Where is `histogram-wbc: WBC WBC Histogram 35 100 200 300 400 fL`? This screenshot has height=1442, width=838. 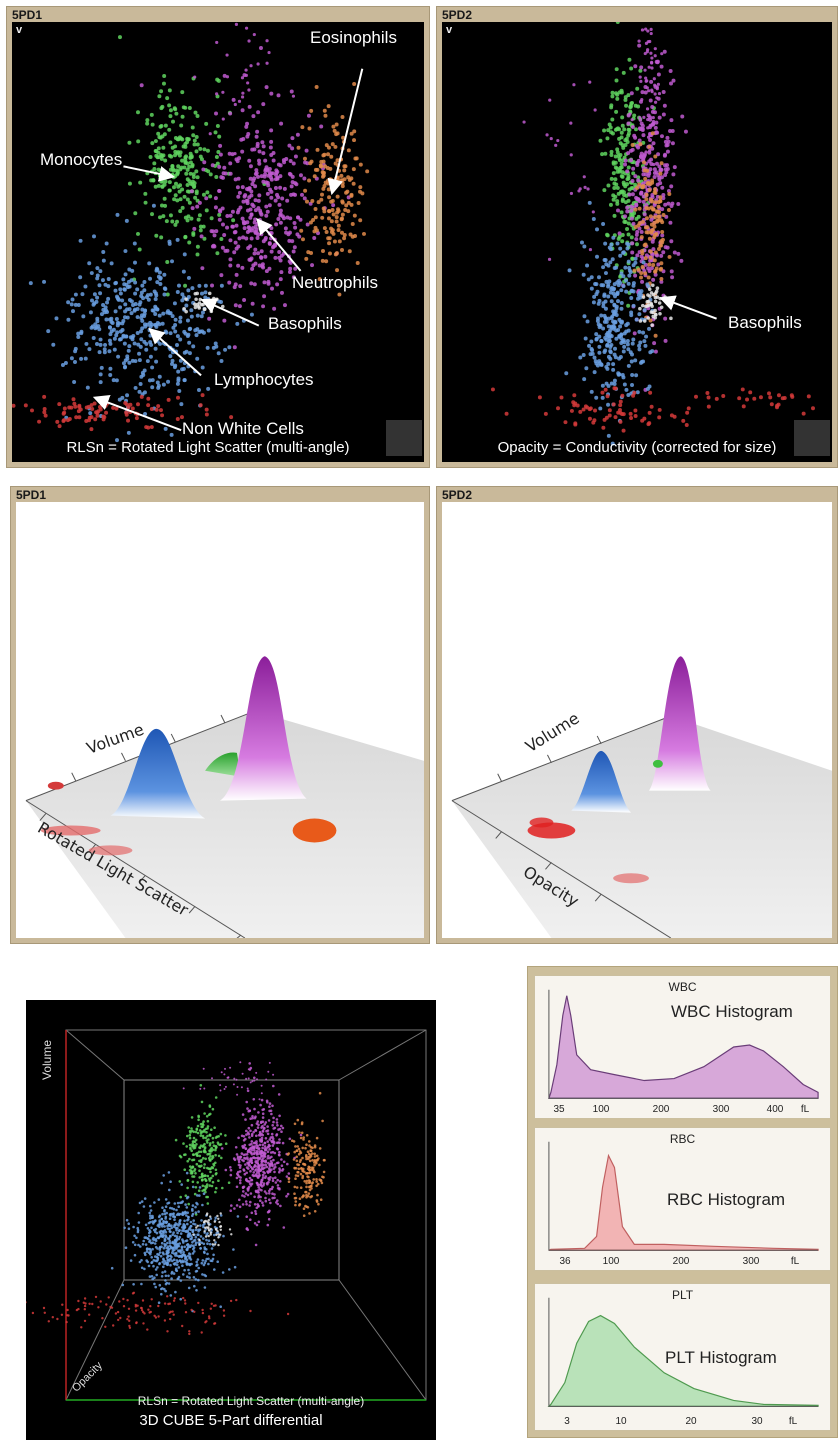 histogram-wbc: WBC WBC Histogram 35 100 200 300 400 fL is located at coordinates (682, 1047).